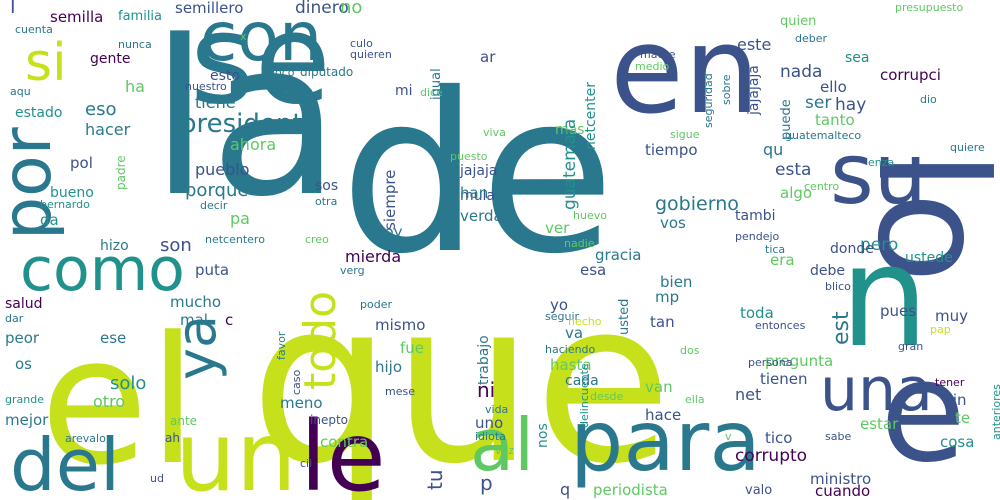 The height and width of the screenshot is (500, 1000). I want to click on word: dio, so click(928, 99).